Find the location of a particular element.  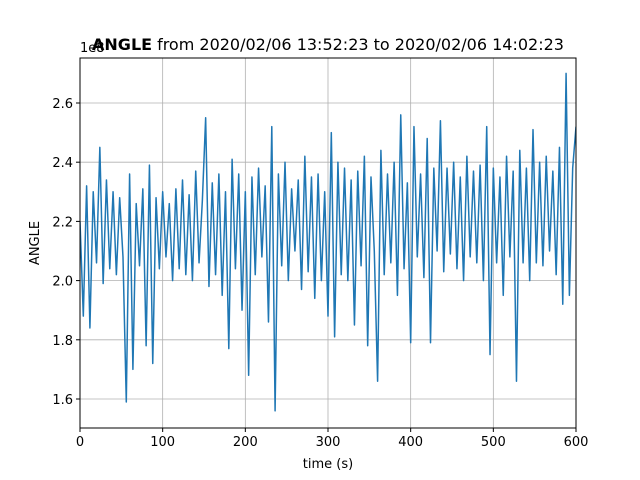

x-tick-label: 0 is located at coordinates (80, 442).